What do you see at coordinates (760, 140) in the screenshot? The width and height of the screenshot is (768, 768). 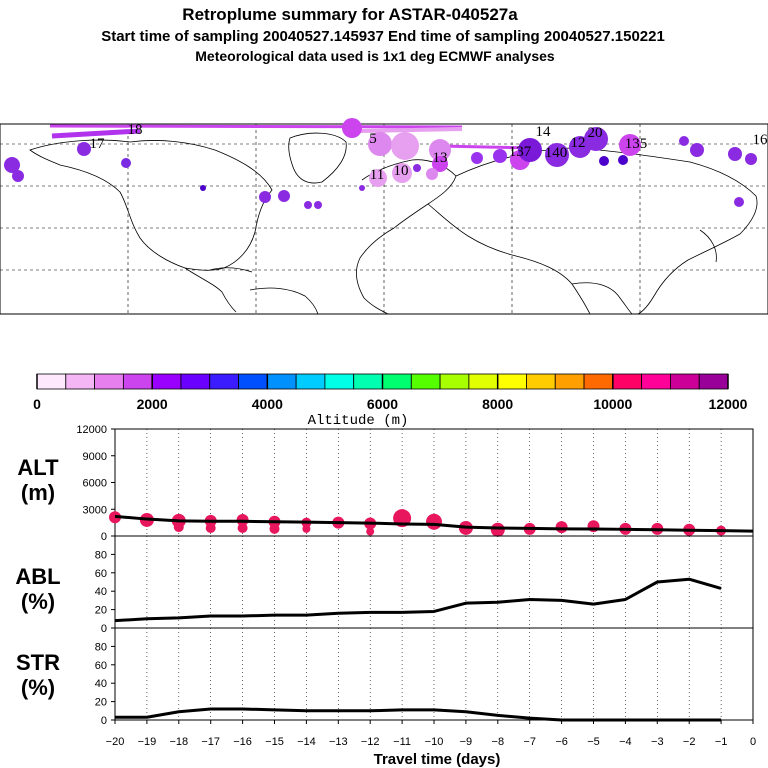 I see `map-day-label: 16` at bounding box center [760, 140].